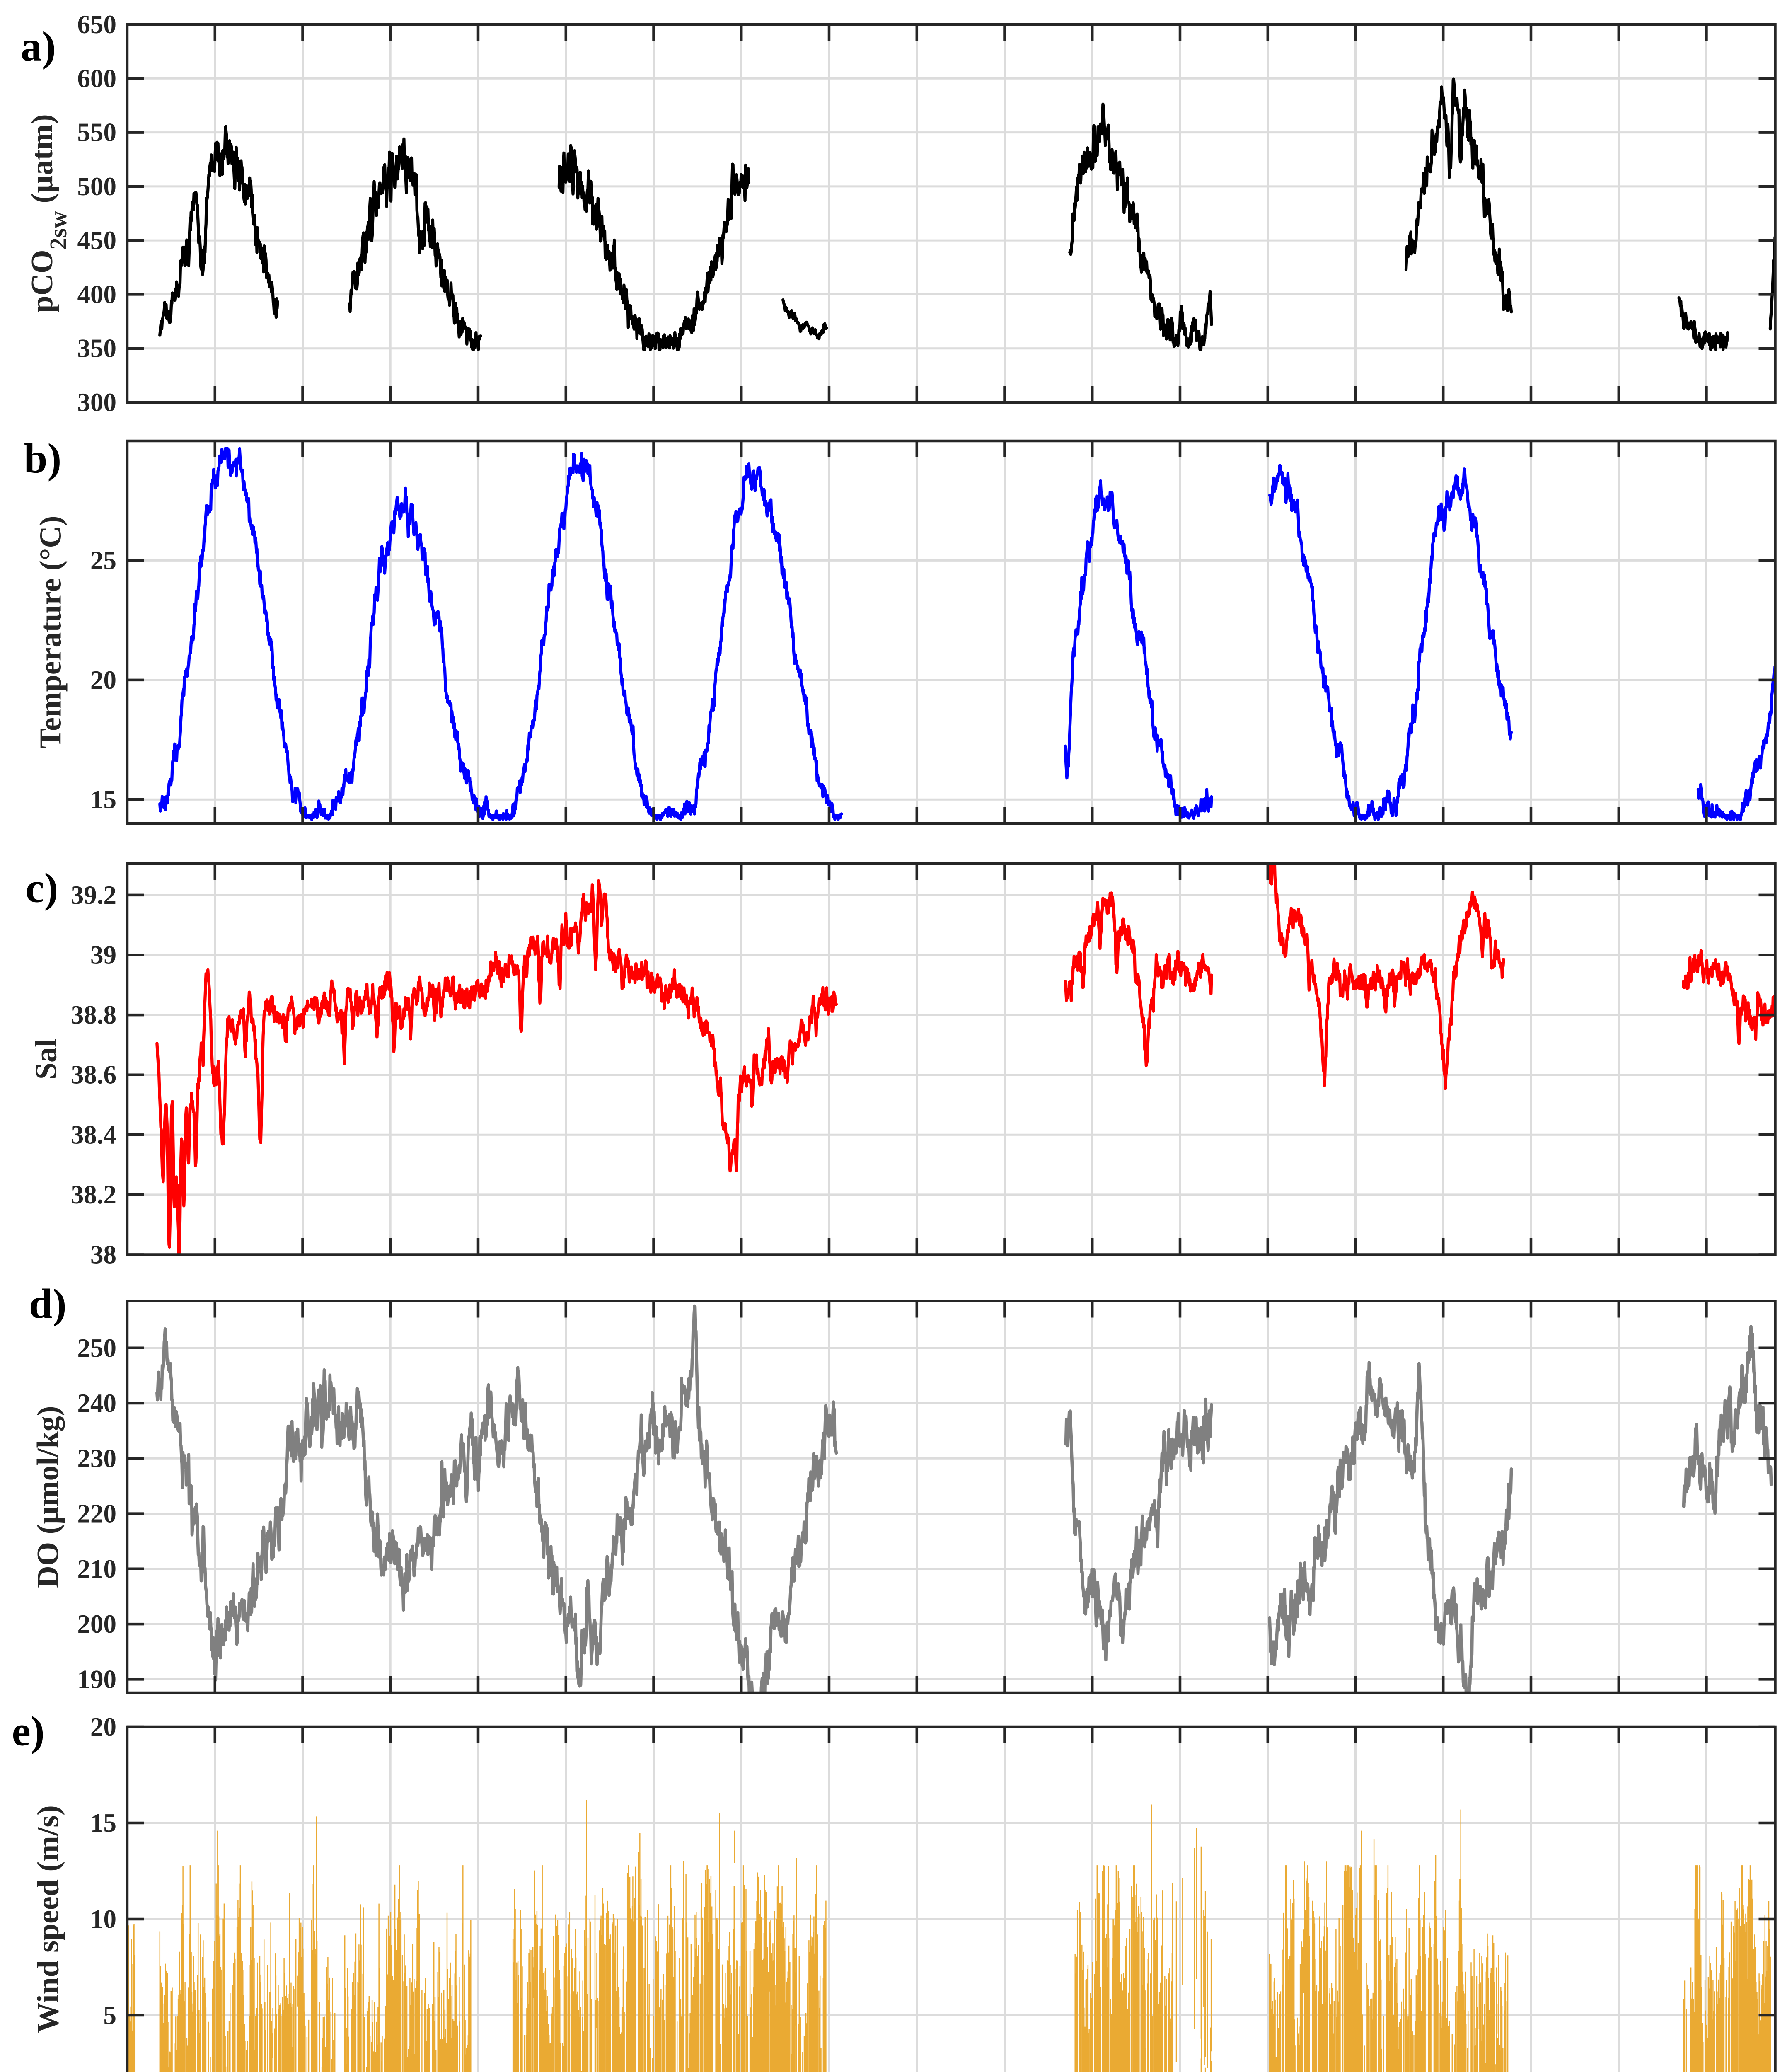  I want to click on svg-text: 38.8, so click(94, 1014).